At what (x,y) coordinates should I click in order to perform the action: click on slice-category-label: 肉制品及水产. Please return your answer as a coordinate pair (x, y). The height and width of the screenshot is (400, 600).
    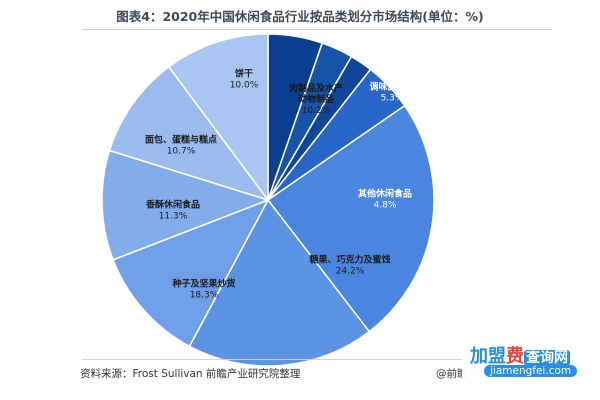
    Looking at the image, I should click on (316, 88).